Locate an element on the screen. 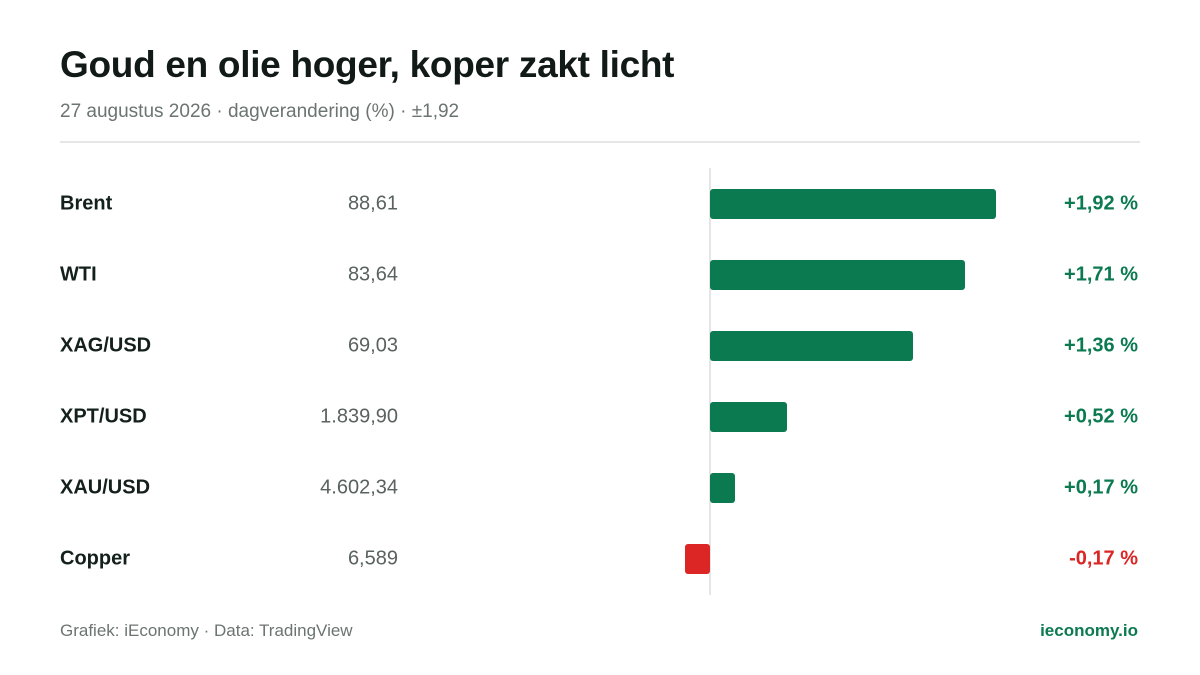 This screenshot has width=1200, height=675. chart-title: Goud en olie hoger, koper zakt licht is located at coordinates (367, 64).